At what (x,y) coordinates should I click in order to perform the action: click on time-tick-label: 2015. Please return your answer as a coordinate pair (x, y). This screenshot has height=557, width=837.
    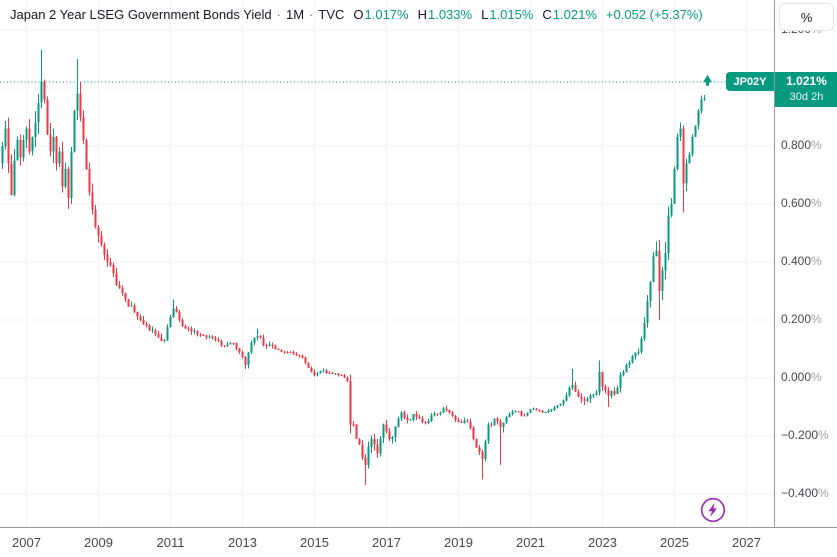
    Looking at the image, I should click on (314, 542).